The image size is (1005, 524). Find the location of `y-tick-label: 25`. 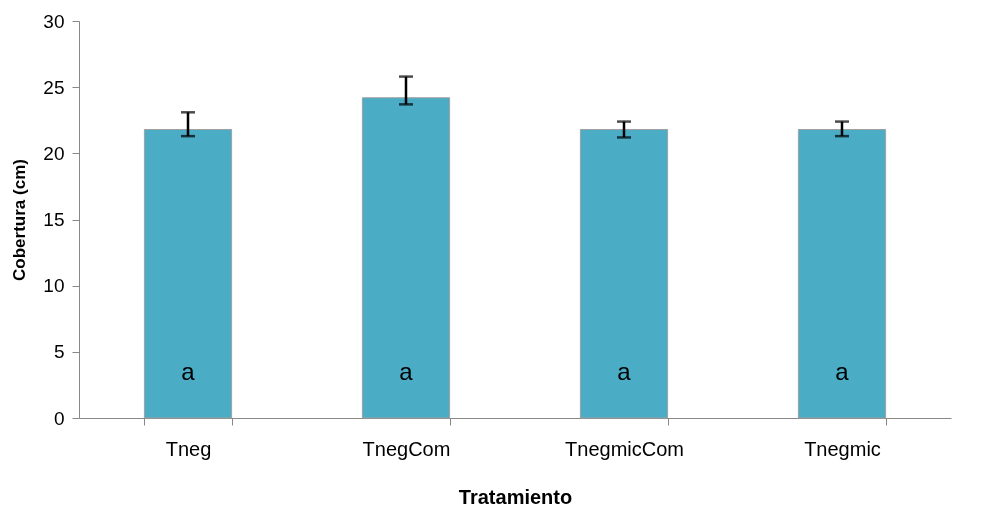

y-tick-label: 25 is located at coordinates (54, 87).